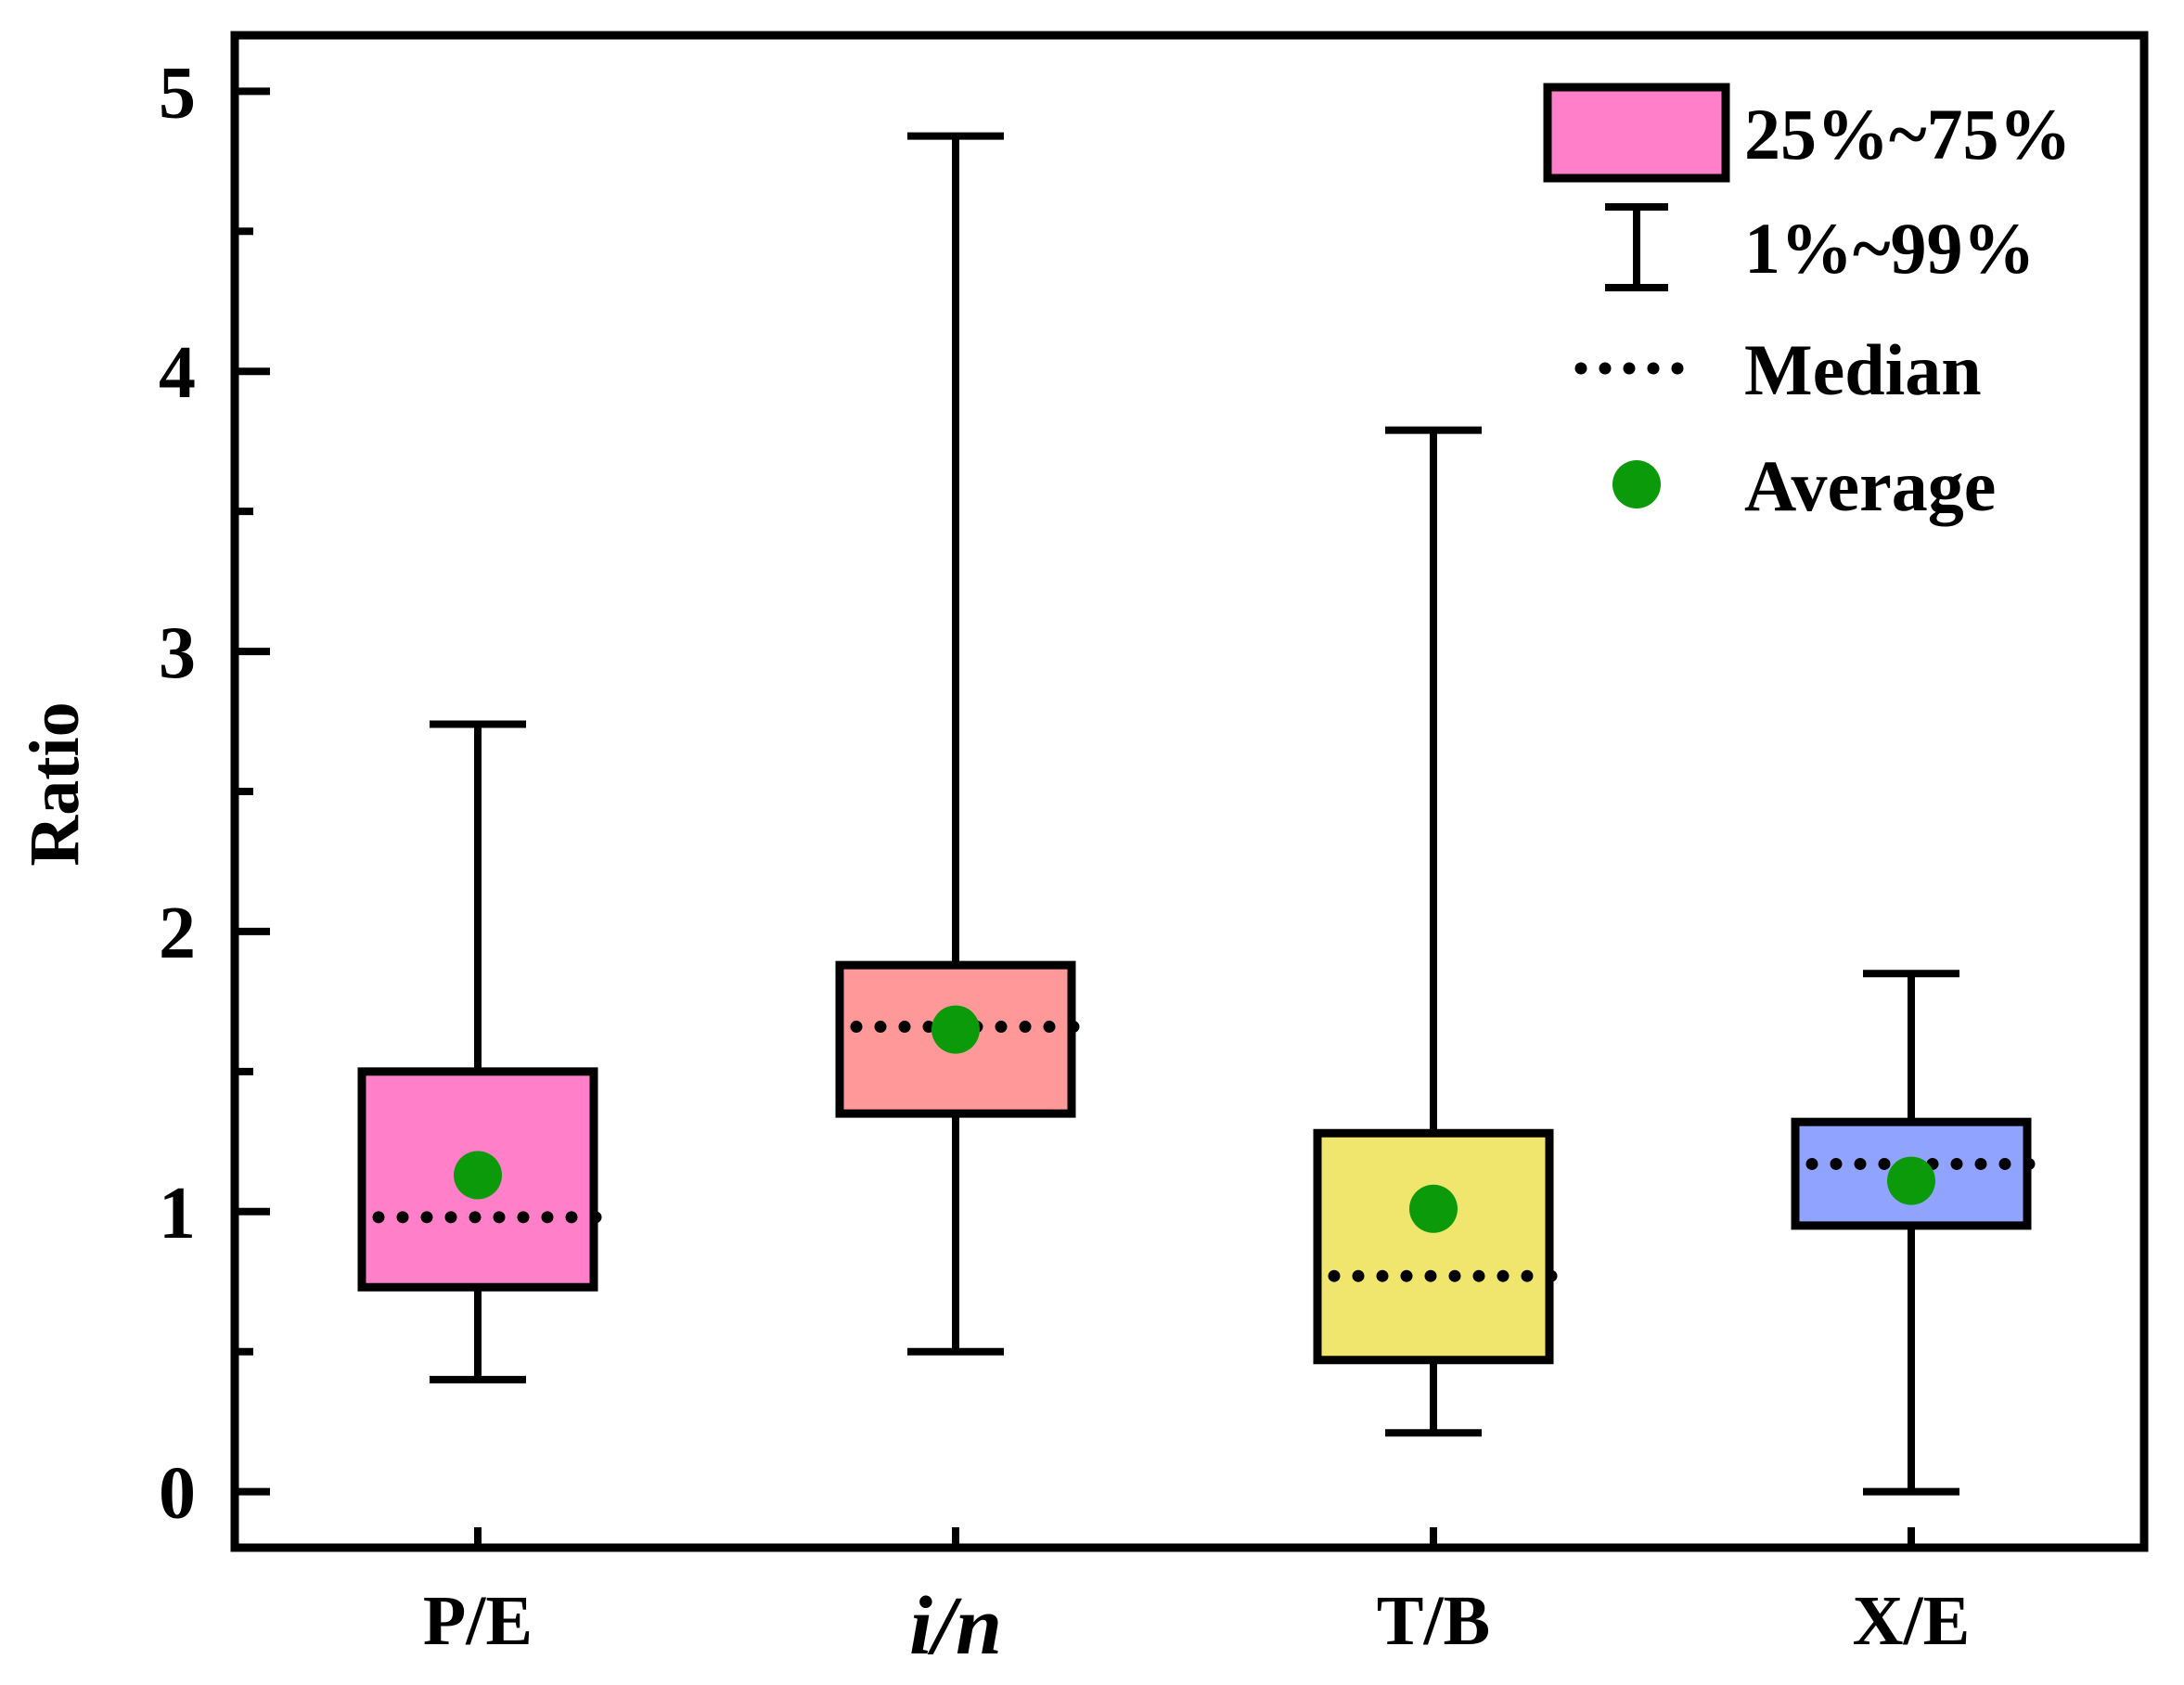 The width and height of the screenshot is (2184, 1685). What do you see at coordinates (177, 1213) in the screenshot?
I see `y-tick-label: 1` at bounding box center [177, 1213].